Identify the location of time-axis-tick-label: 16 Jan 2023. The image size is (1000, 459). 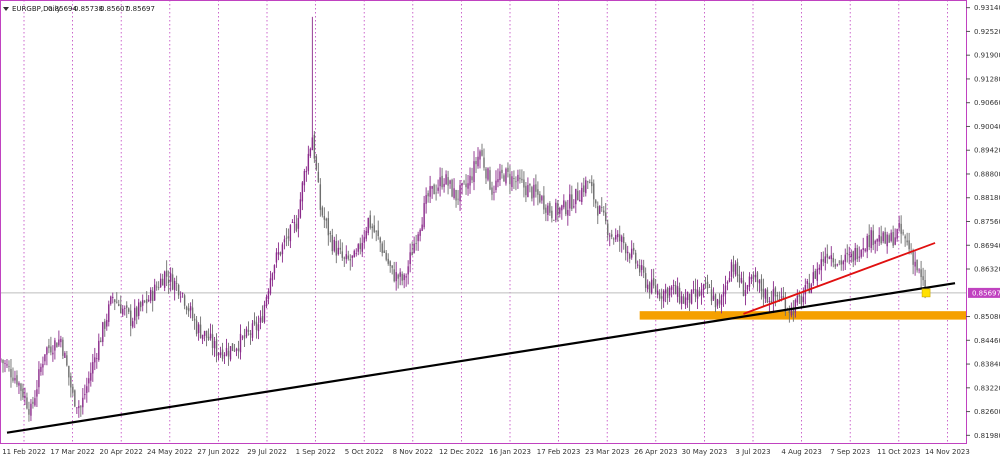
(510, 452).